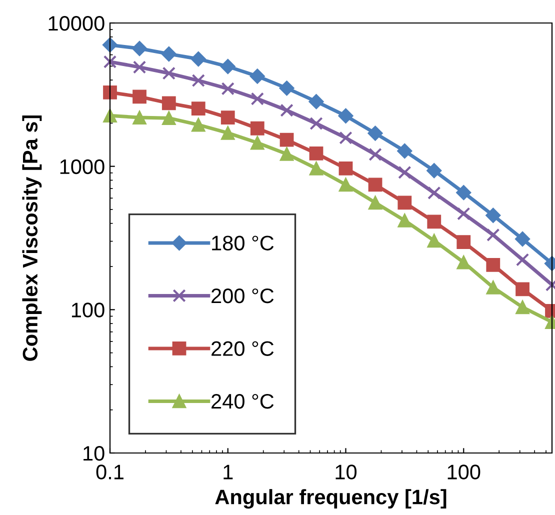  Describe the element at coordinates (88, 310) in the screenshot. I see `y-tick-label: 100` at that location.